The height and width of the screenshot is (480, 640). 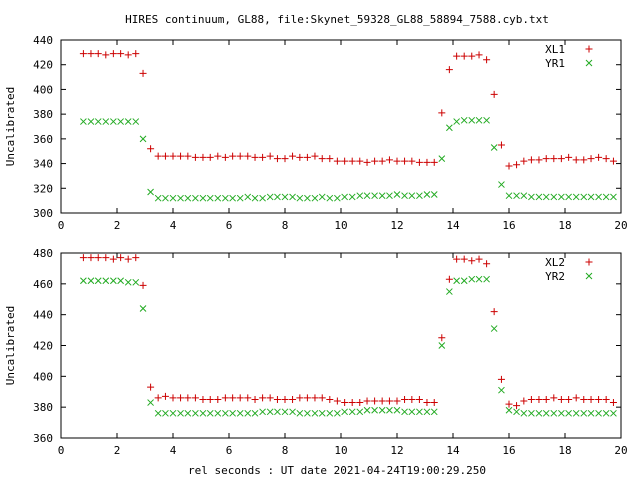 What do you see at coordinates (555, 49) in the screenshot?
I see `legend-label: XL1` at bounding box center [555, 49].